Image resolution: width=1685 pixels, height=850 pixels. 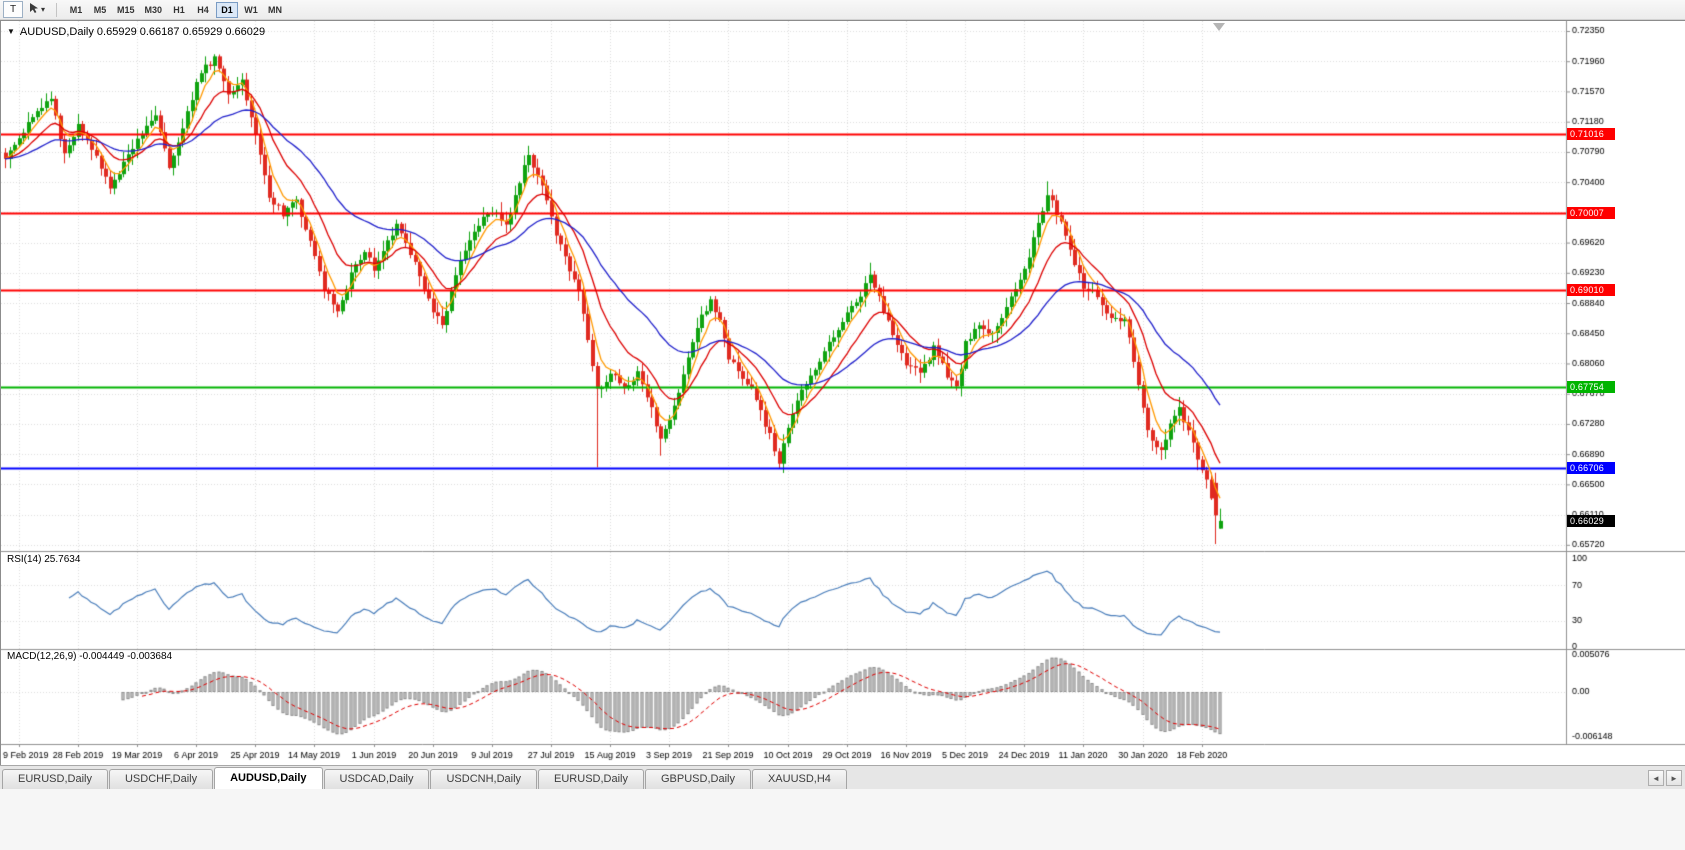 I want to click on chart-tab-usdchf-daily: USDCHF,Daily, so click(x=161, y=779).